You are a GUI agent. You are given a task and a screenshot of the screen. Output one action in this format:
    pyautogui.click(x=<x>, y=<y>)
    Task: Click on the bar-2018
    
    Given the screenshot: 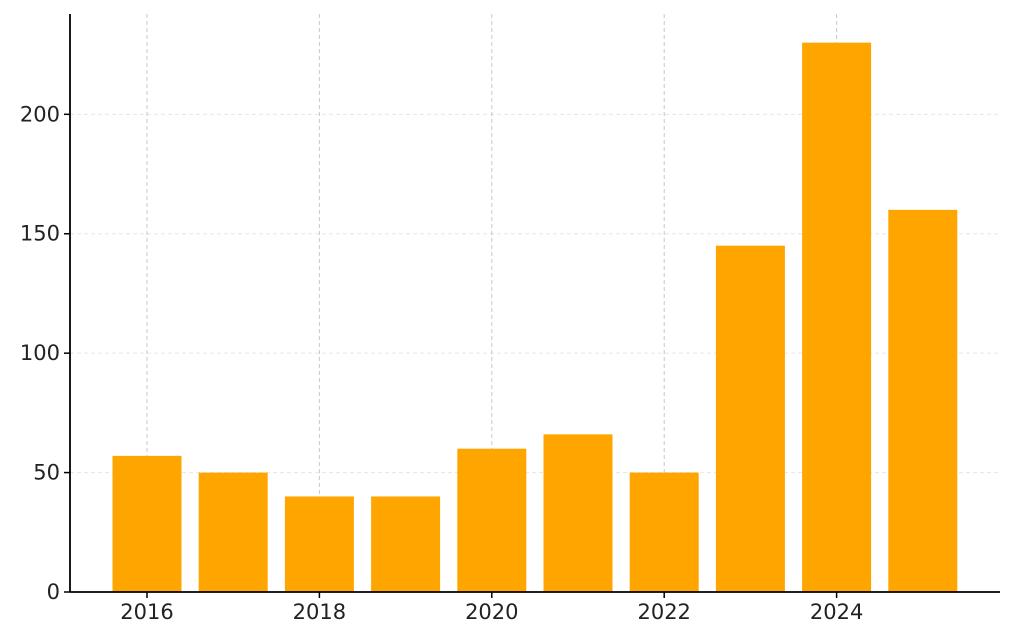 What is the action you would take?
    pyautogui.click(x=319, y=544)
    